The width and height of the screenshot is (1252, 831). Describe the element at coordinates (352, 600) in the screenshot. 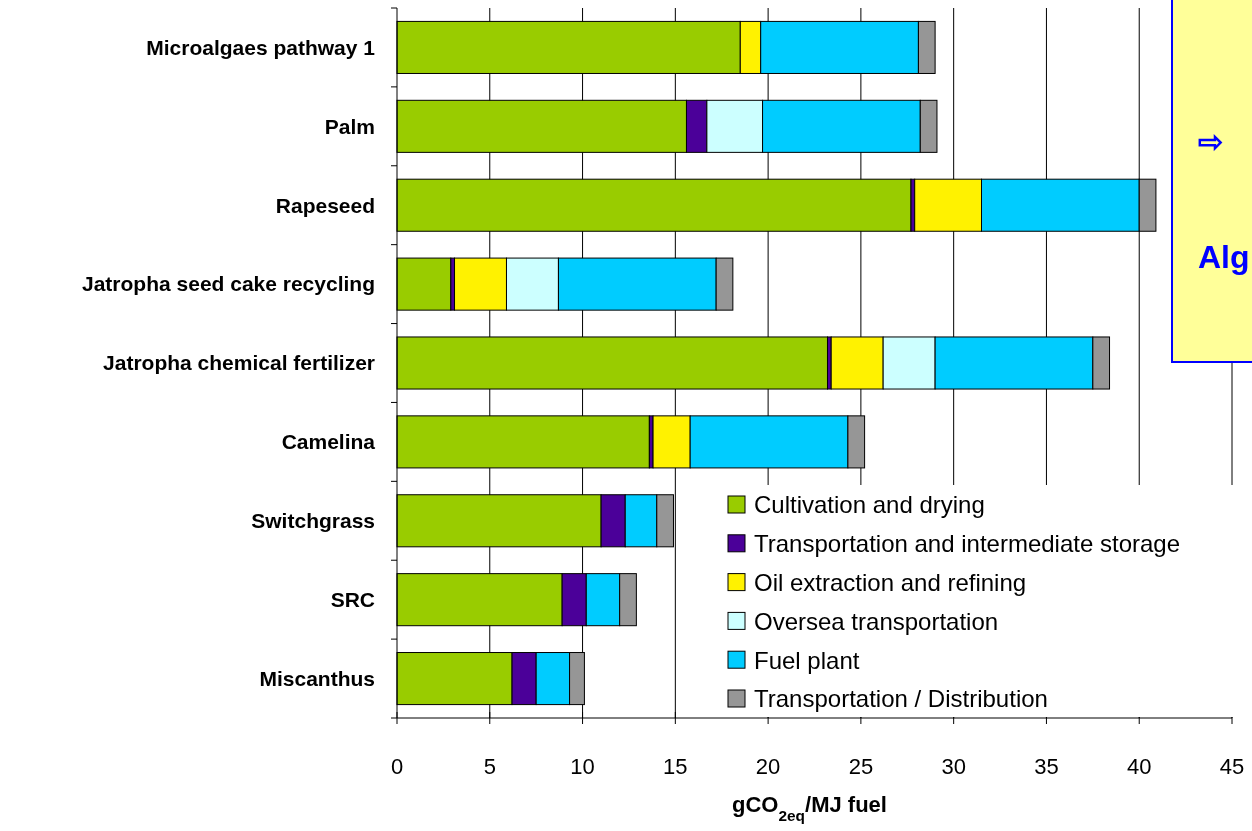

I see `y-tick-label: SRC` at that location.